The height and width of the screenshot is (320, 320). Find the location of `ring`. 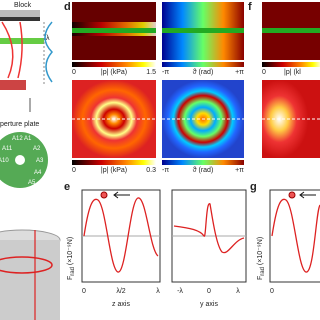

ring is located at coordinates (26, 265).